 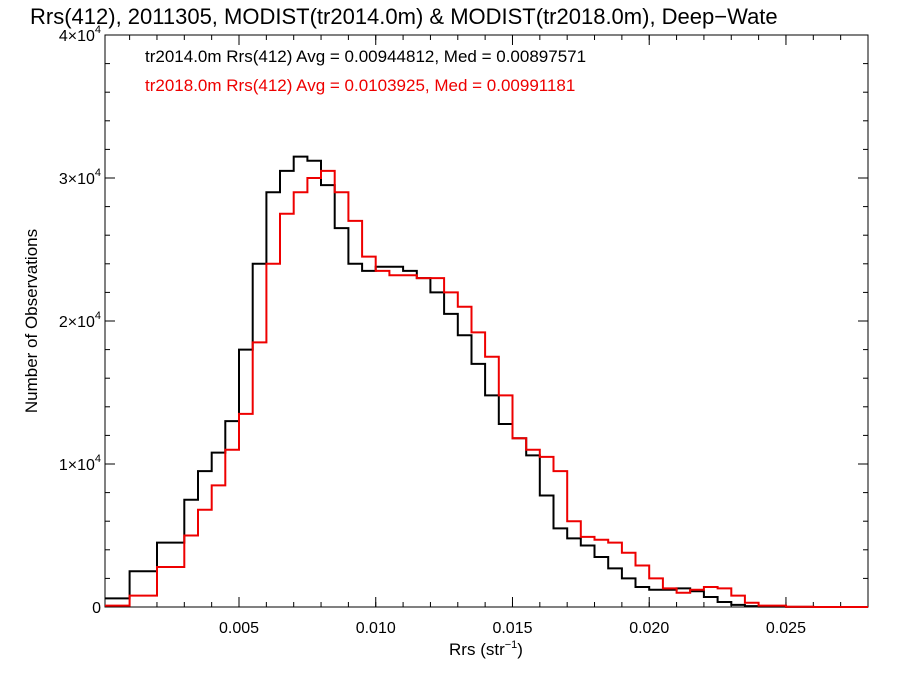 I want to click on x-tick-label: 0.015, so click(x=512, y=628).